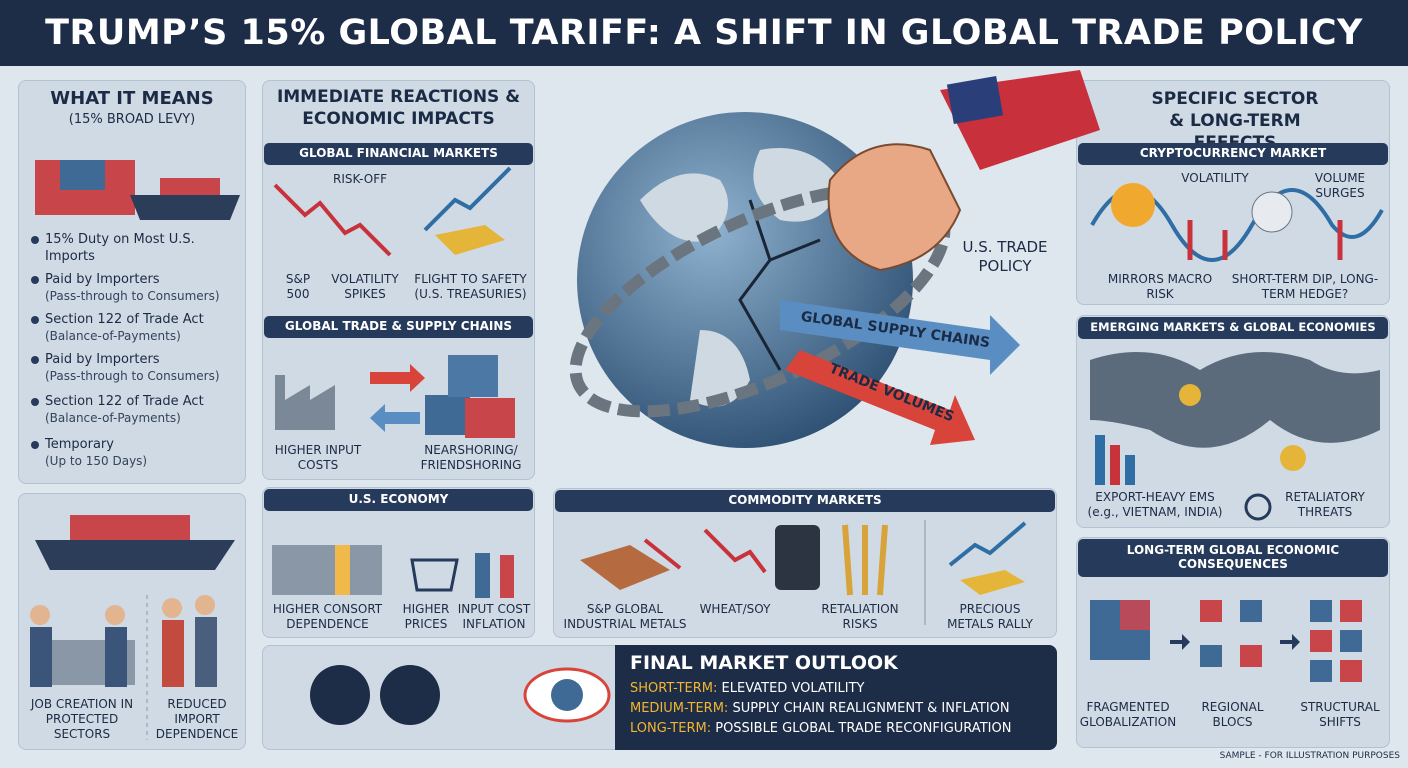 The width and height of the screenshot is (1408, 768). Describe the element at coordinates (79, 444) in the screenshot. I see `item-main: Temporary` at that location.